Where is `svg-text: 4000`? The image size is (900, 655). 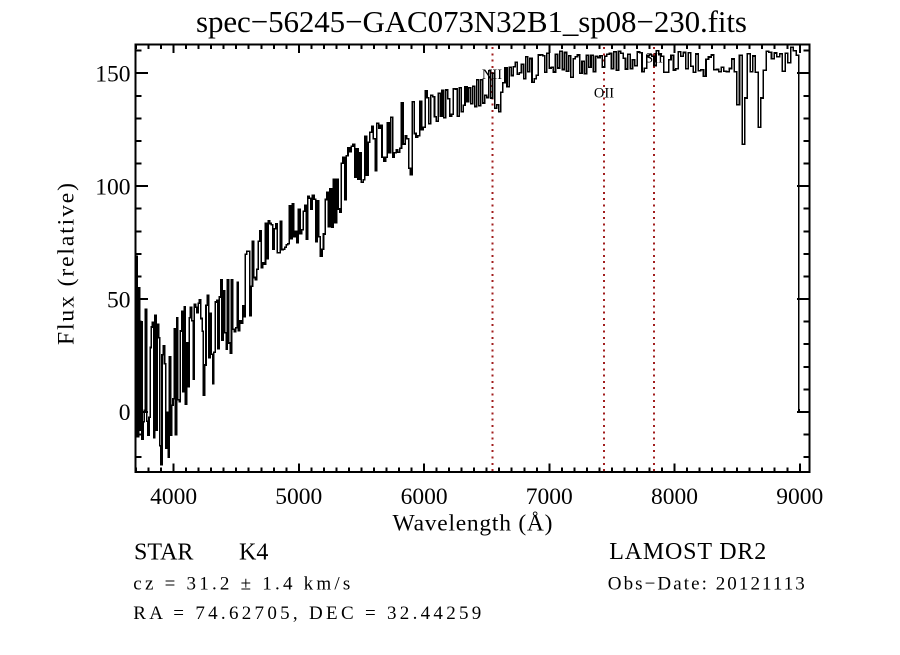
svg-text: 4000 is located at coordinates (173, 497).